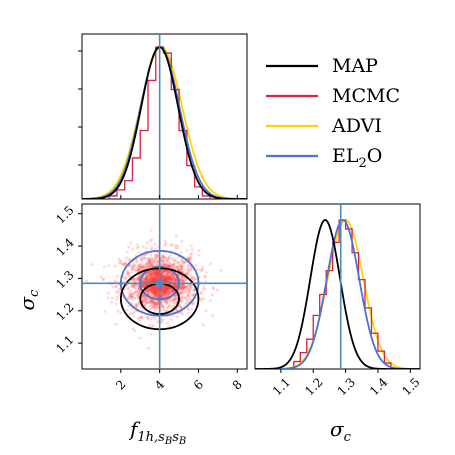 Image resolution: width=455 pixels, height=455 pixels. Describe the element at coordinates (64, 279) in the screenshot. I see `joint-y-tick-label: 1.3` at that location.